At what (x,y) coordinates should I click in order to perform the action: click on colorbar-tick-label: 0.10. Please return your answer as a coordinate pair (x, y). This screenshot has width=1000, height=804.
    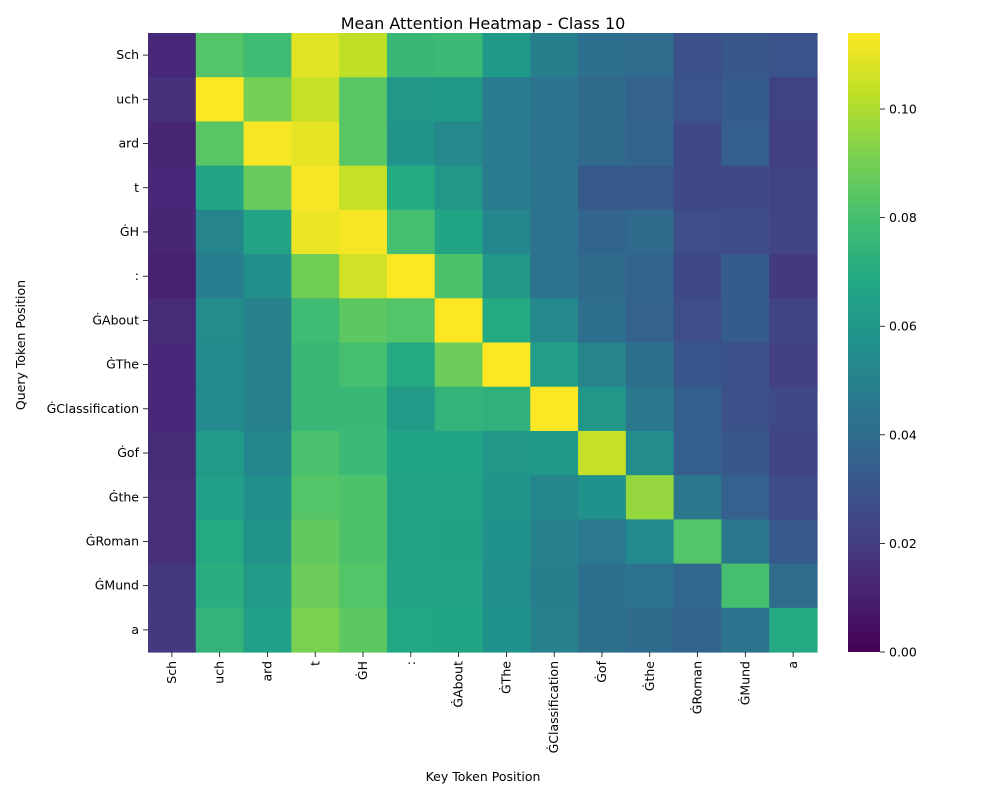
    Looking at the image, I should click on (903, 109).